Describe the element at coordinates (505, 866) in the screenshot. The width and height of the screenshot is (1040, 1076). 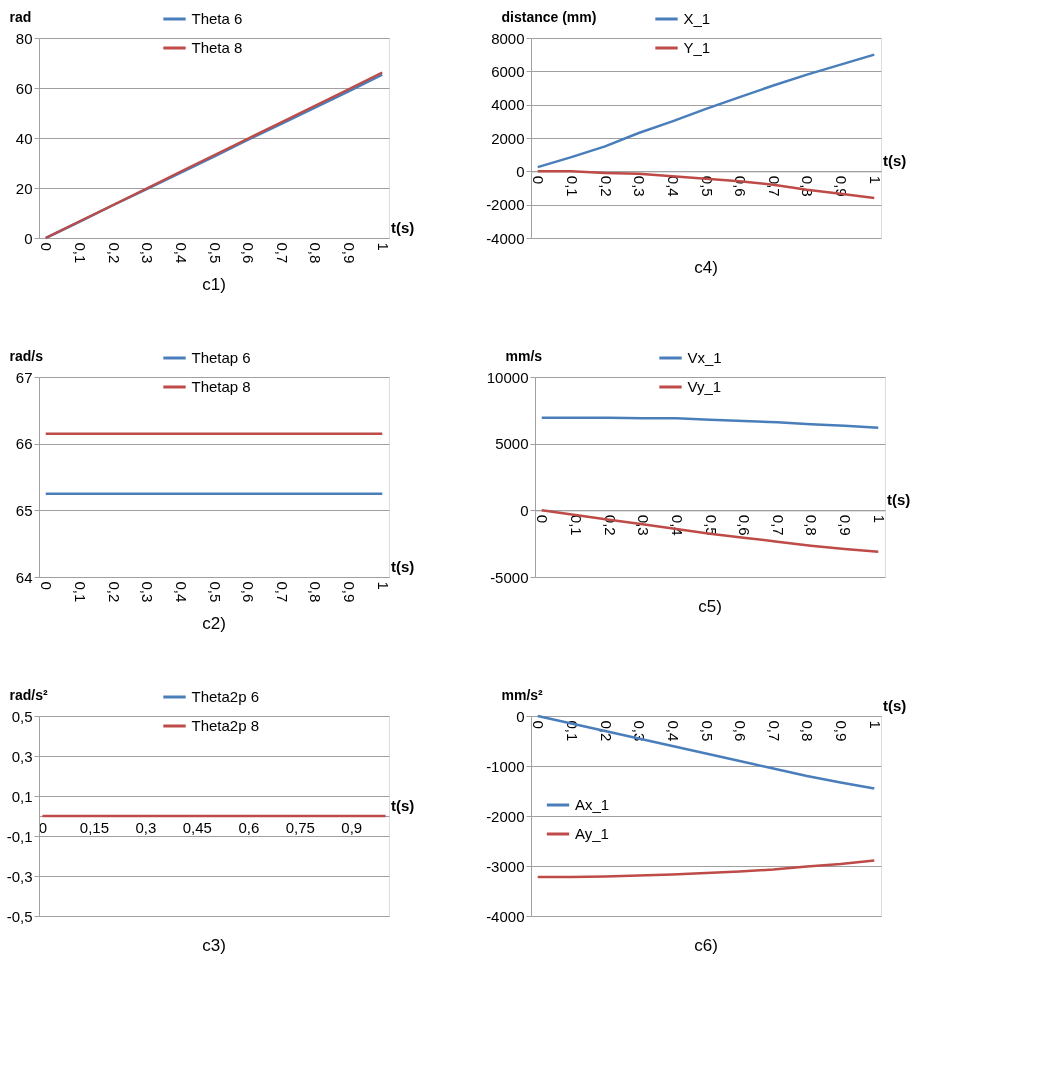
I see `y-tick-label: -3000` at that location.